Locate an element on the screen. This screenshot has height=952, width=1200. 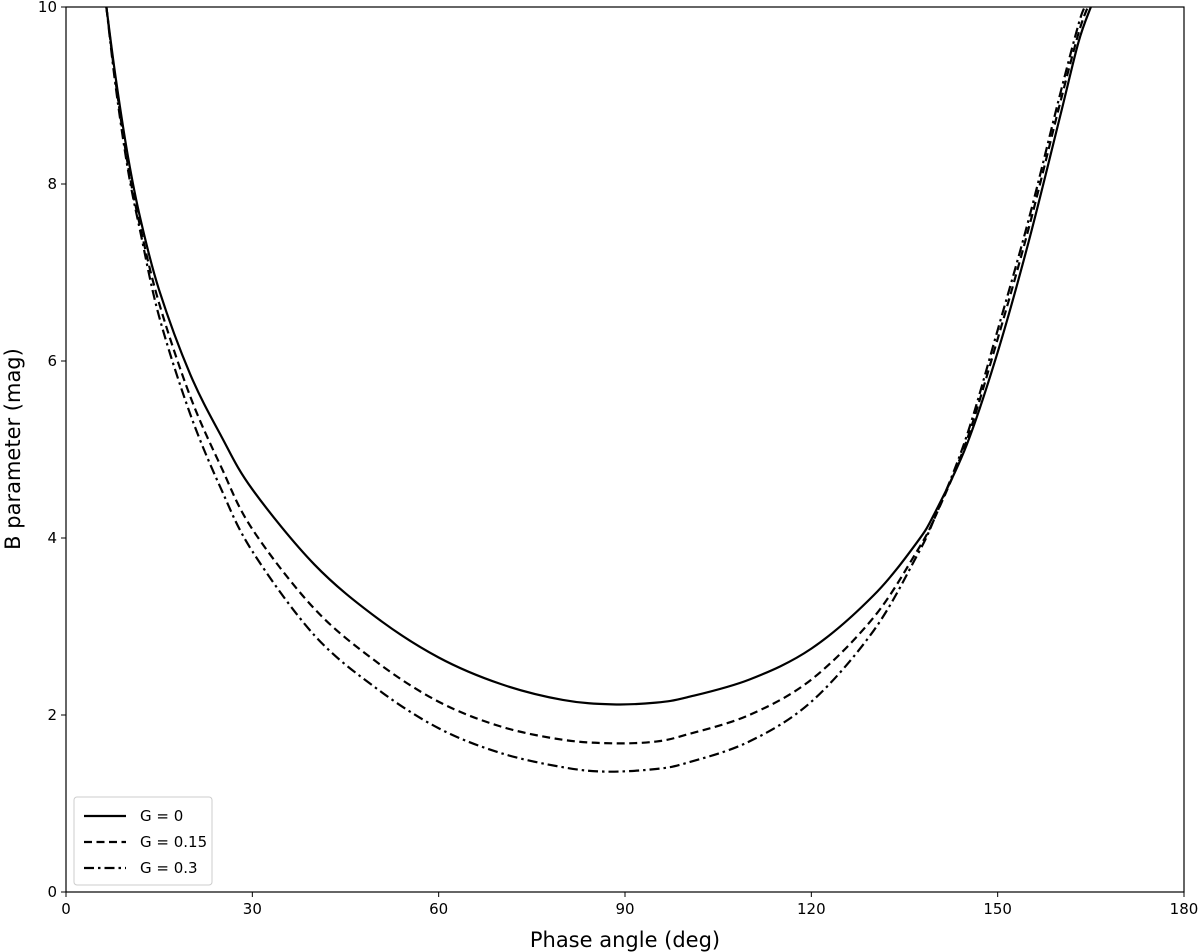
x-tick-label: 120 is located at coordinates (811, 909).